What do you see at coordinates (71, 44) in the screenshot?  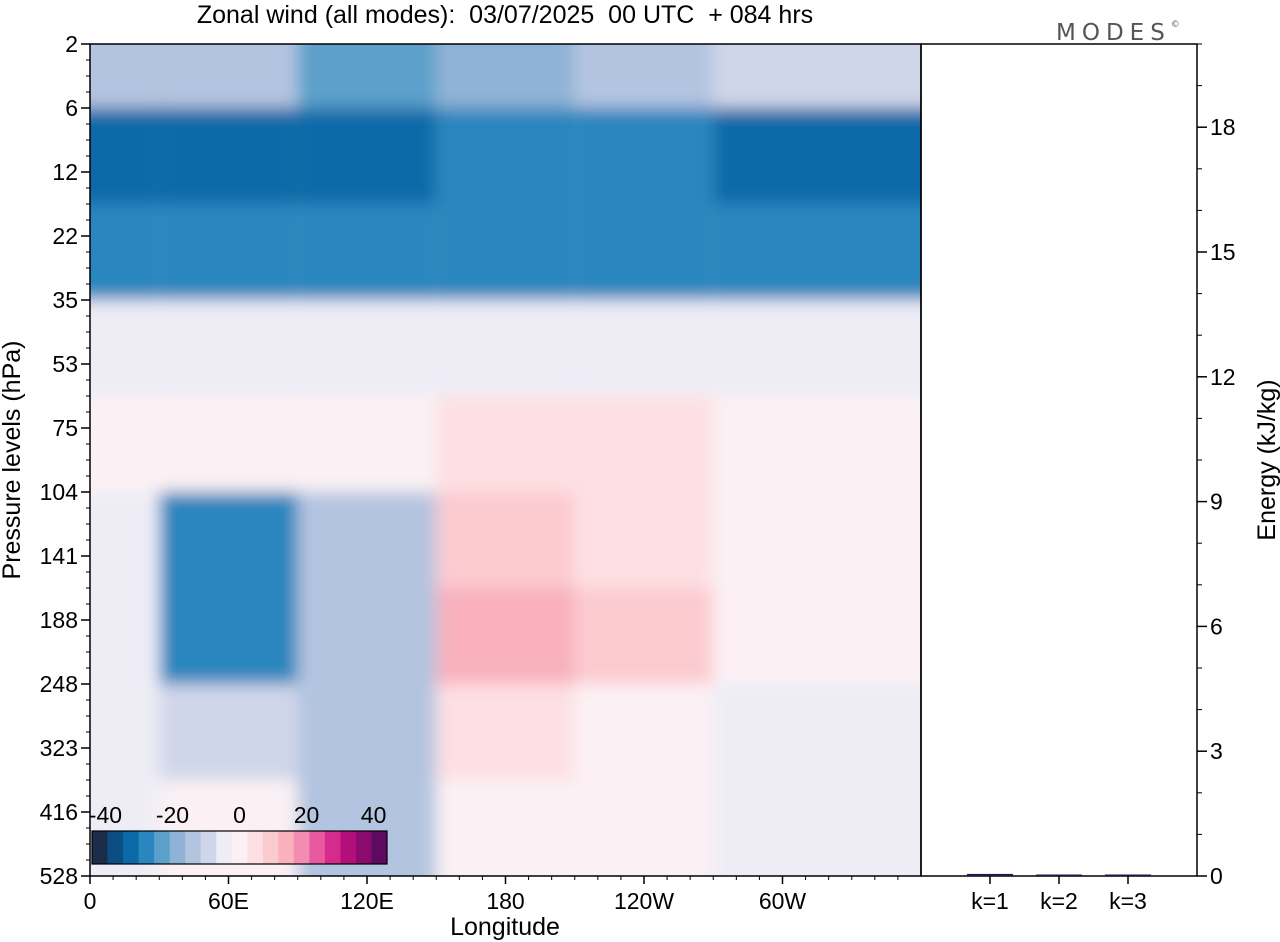 I see `y-tick-label: 2` at bounding box center [71, 44].